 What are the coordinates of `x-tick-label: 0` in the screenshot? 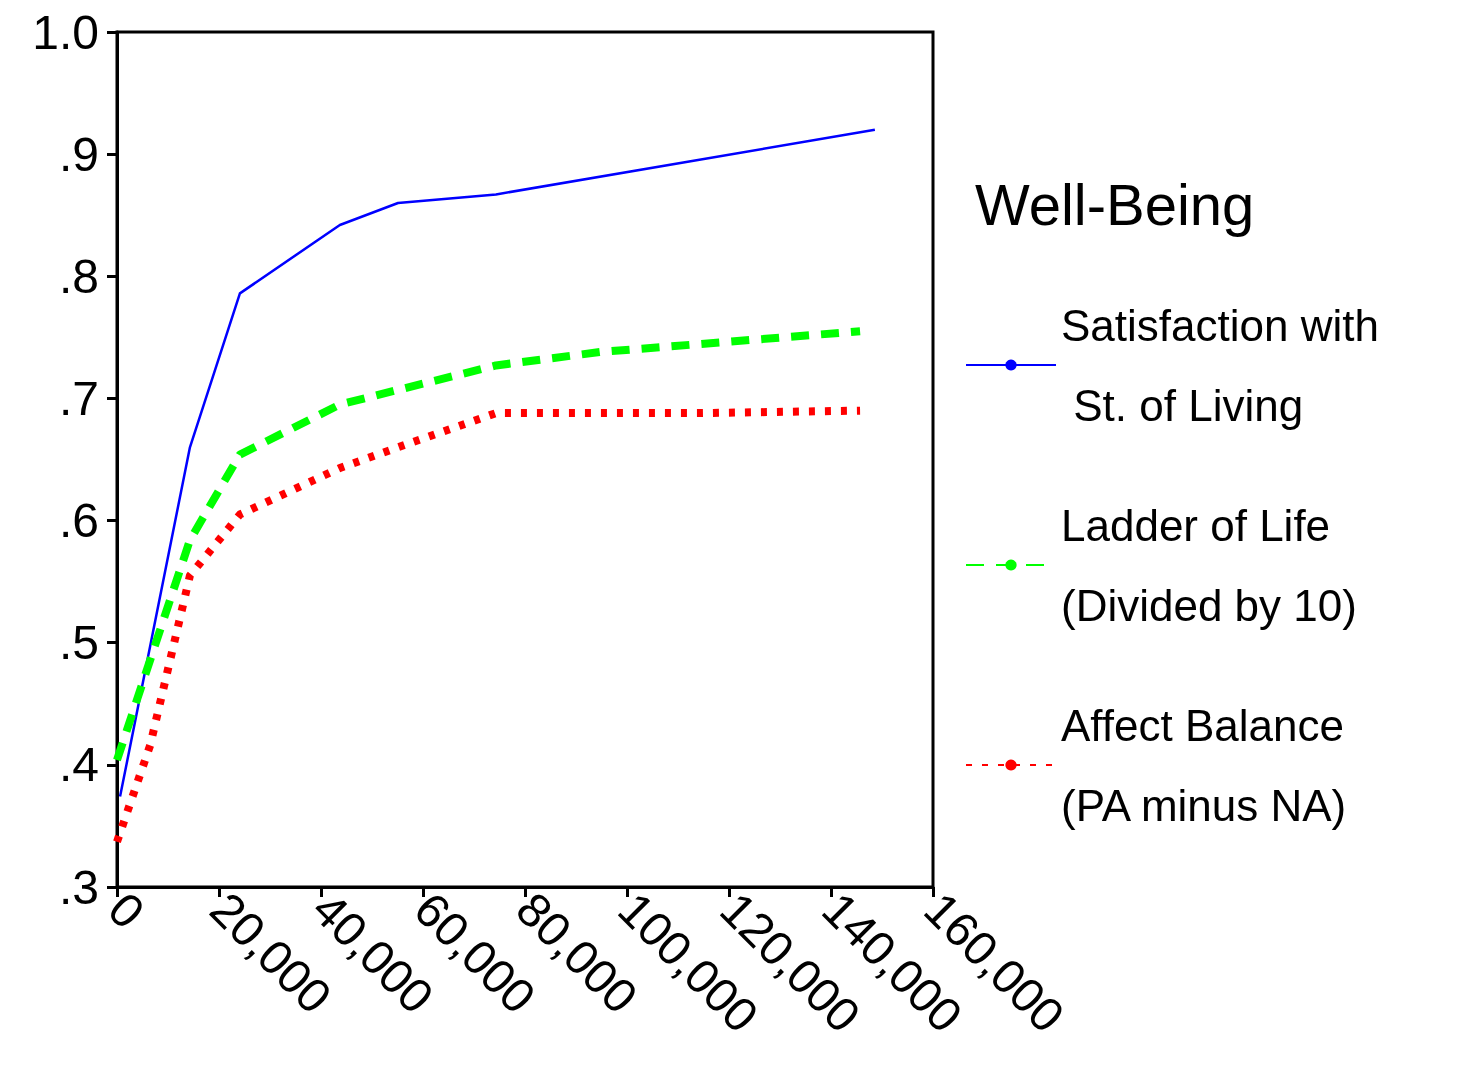 It's located at (126, 910).